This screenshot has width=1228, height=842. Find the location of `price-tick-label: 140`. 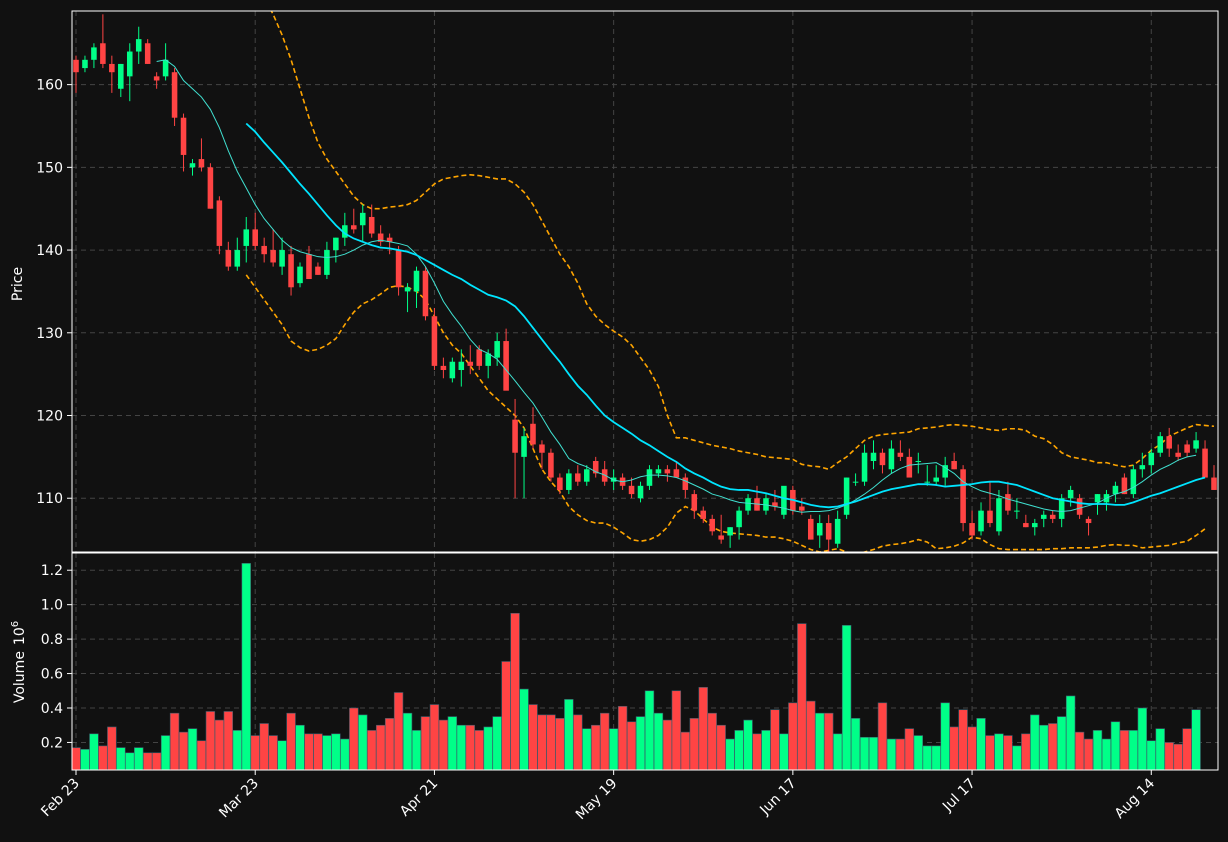

price-tick-label: 140 is located at coordinates (49, 251).